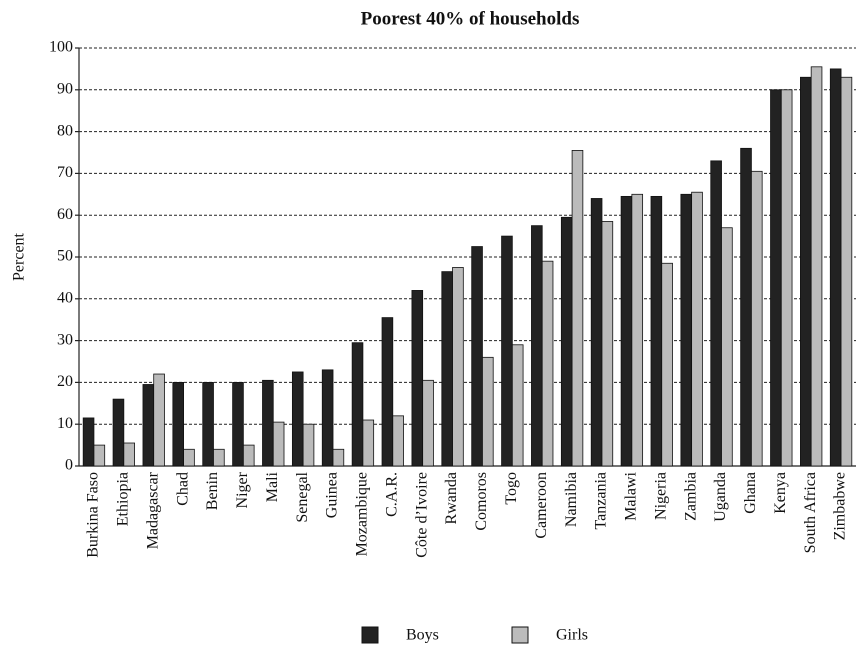 This screenshot has height=654, width=861. I want to click on y-tick-label: 70, so click(65, 172).